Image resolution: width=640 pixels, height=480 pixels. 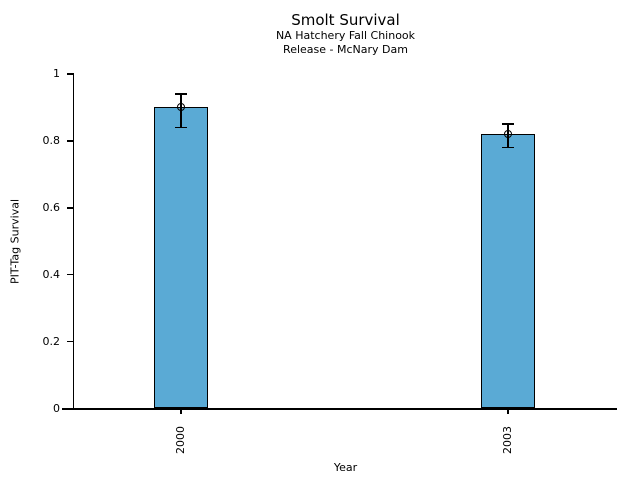 I want to click on x-axis-label: Year, so click(x=345, y=467).